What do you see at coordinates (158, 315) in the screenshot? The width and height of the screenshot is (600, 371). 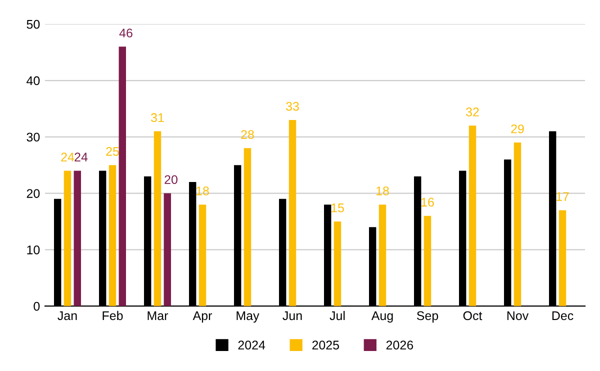 I see `x-tick-label: Mar` at bounding box center [158, 315].